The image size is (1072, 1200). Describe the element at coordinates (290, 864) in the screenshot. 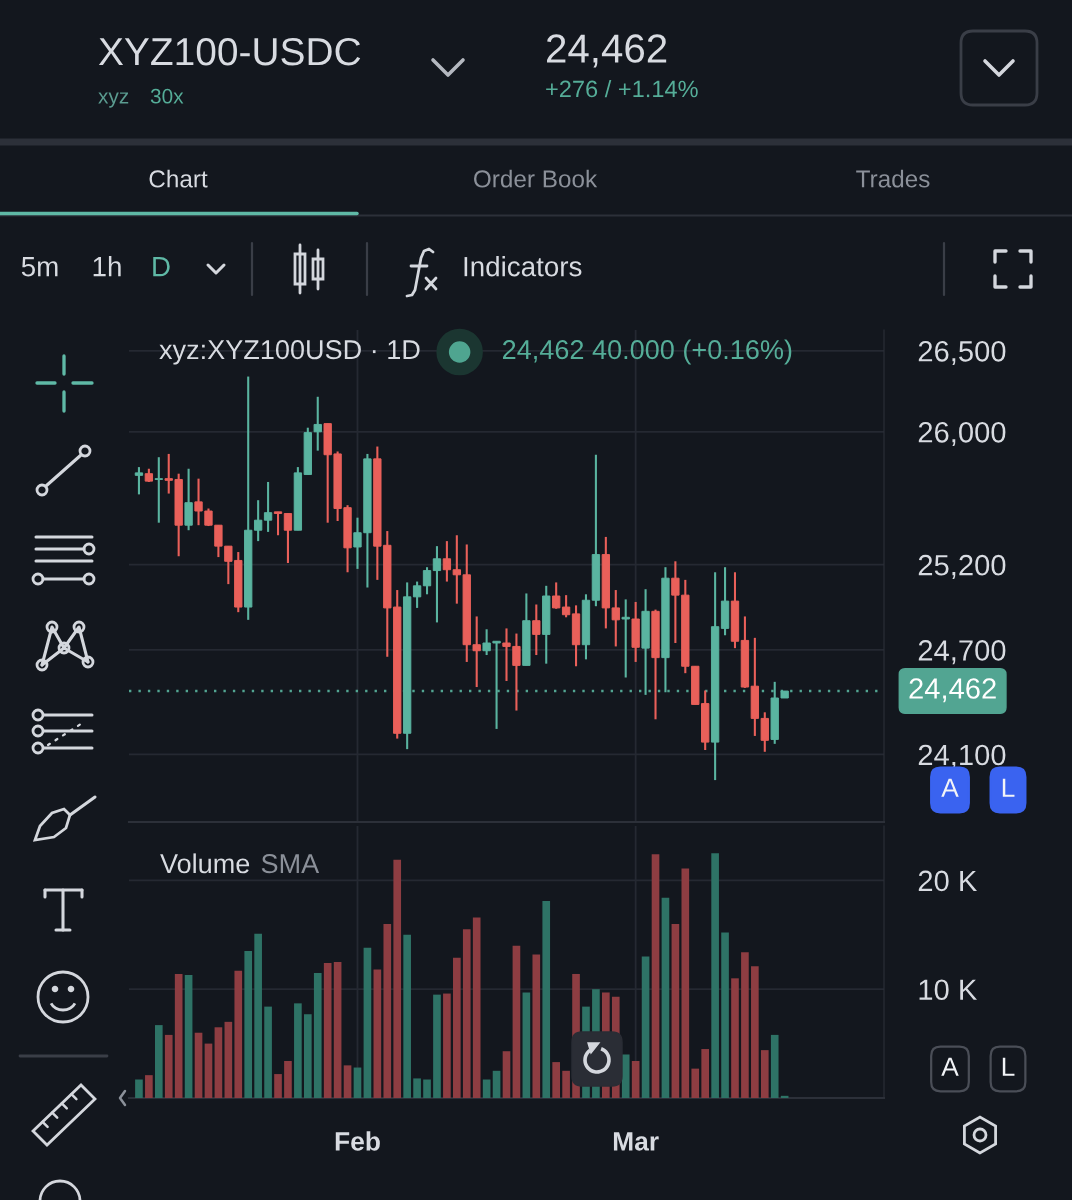

I see `text: SMA` at that location.